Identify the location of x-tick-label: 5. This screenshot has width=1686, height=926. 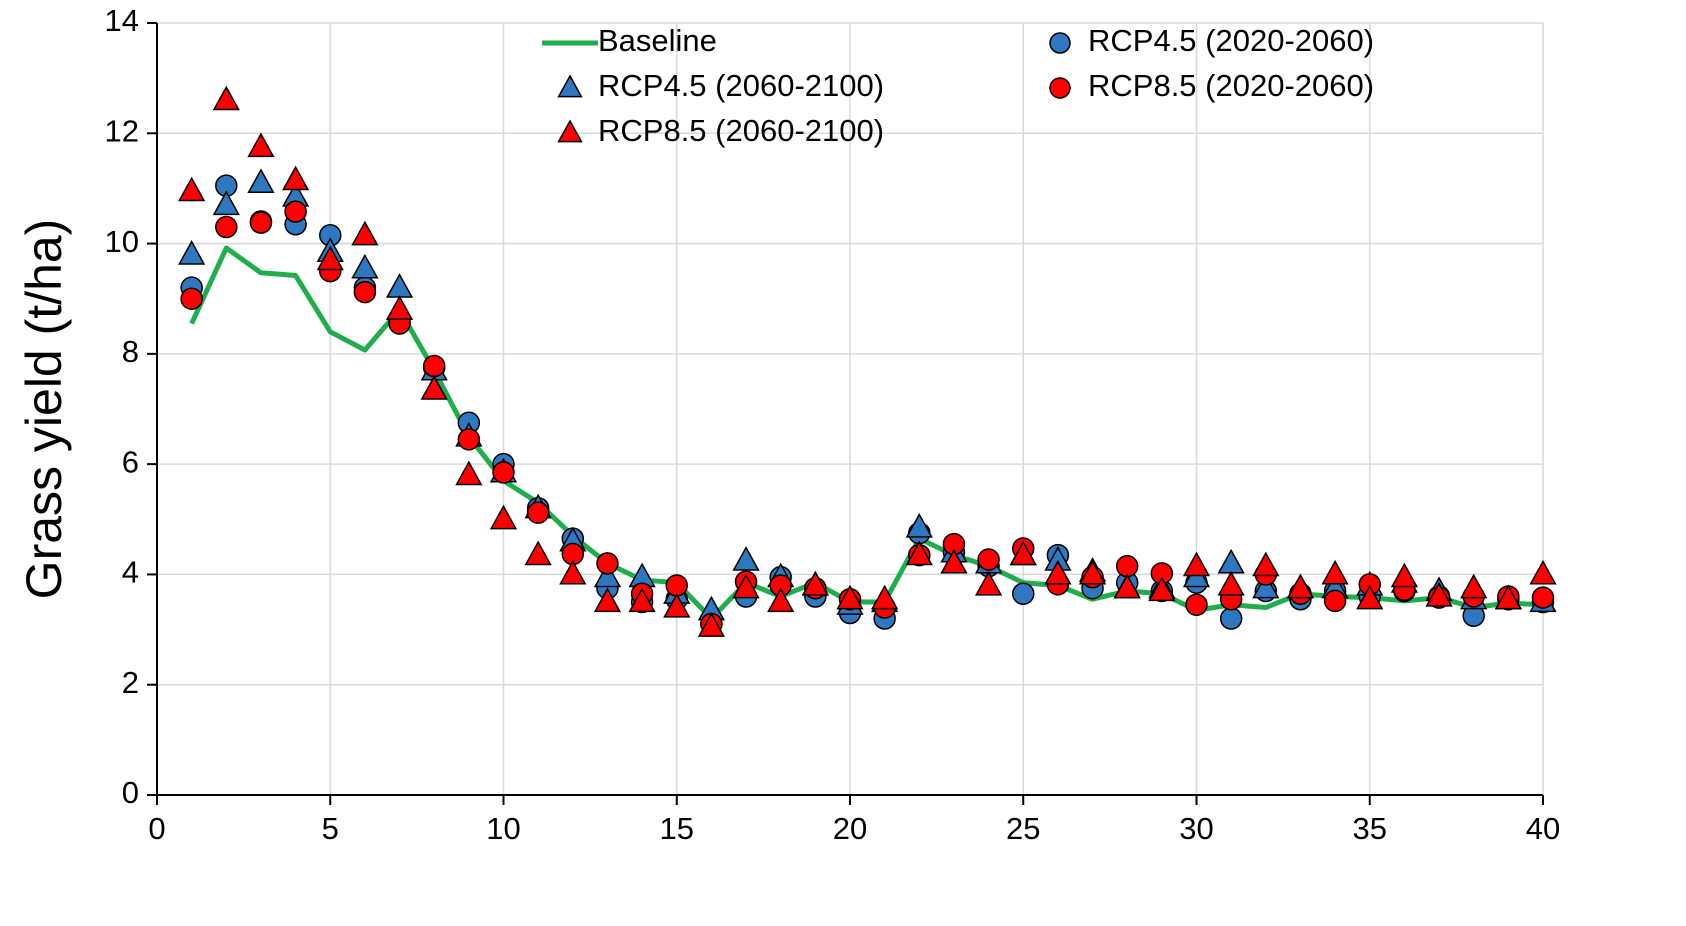
(330, 828).